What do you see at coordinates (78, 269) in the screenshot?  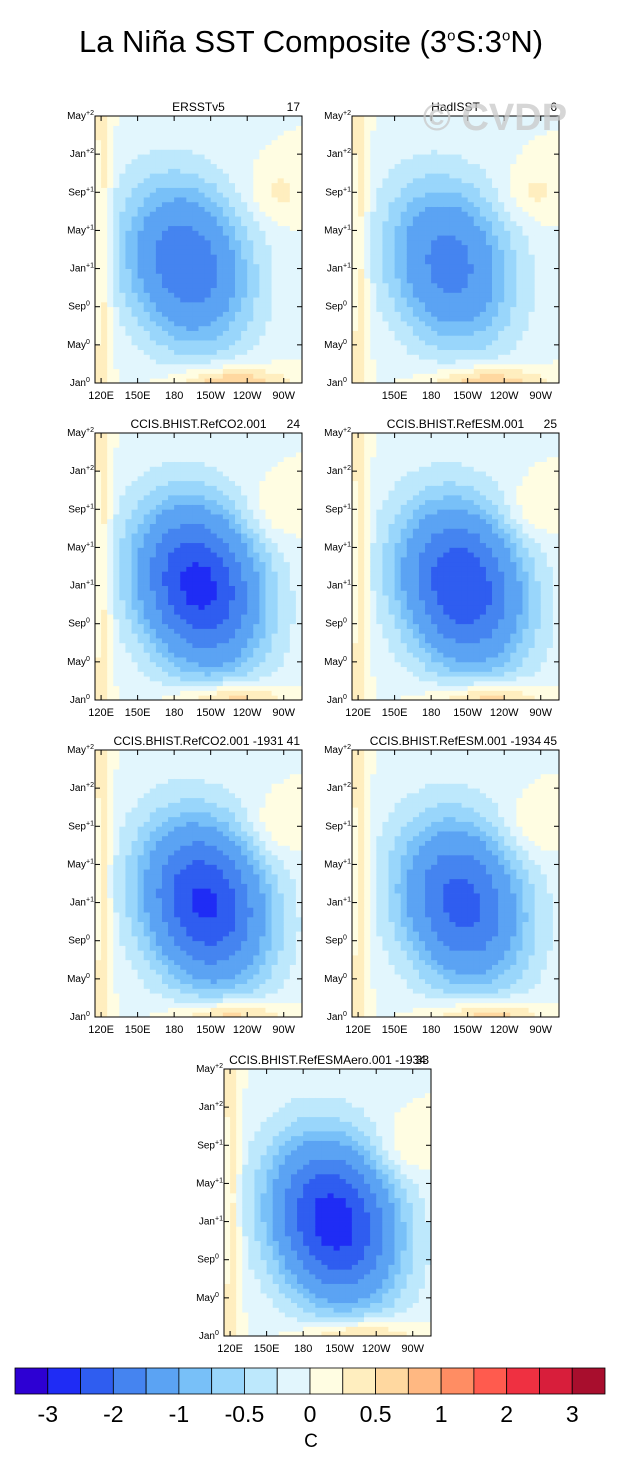 I see `y-tick-label: Jan` at bounding box center [78, 269].